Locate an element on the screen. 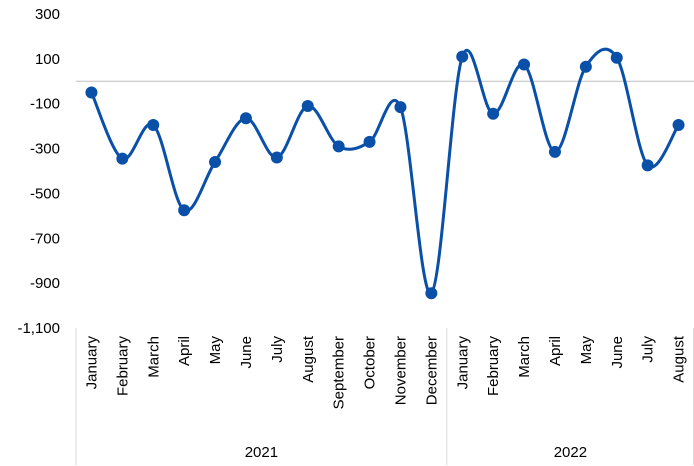 The height and width of the screenshot is (466, 694). y-tick-label: -1,100 is located at coordinates (38, 328).